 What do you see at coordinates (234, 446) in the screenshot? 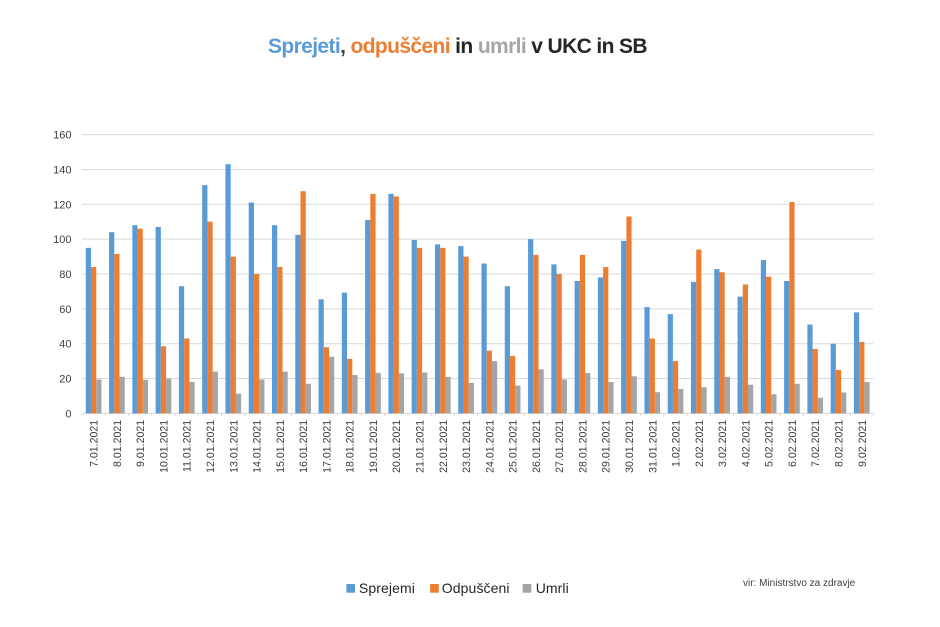
I see `svg-text: 13.01.2021` at bounding box center [234, 446].